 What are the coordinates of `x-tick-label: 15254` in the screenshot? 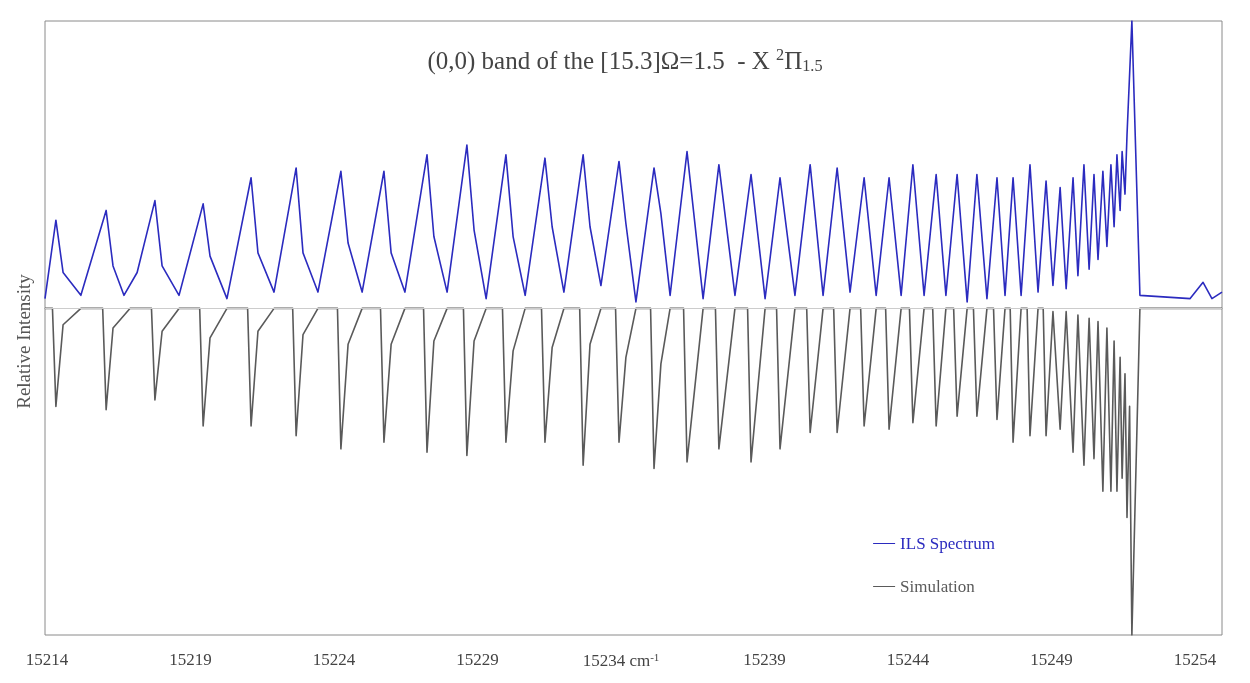 It's located at (1195, 659).